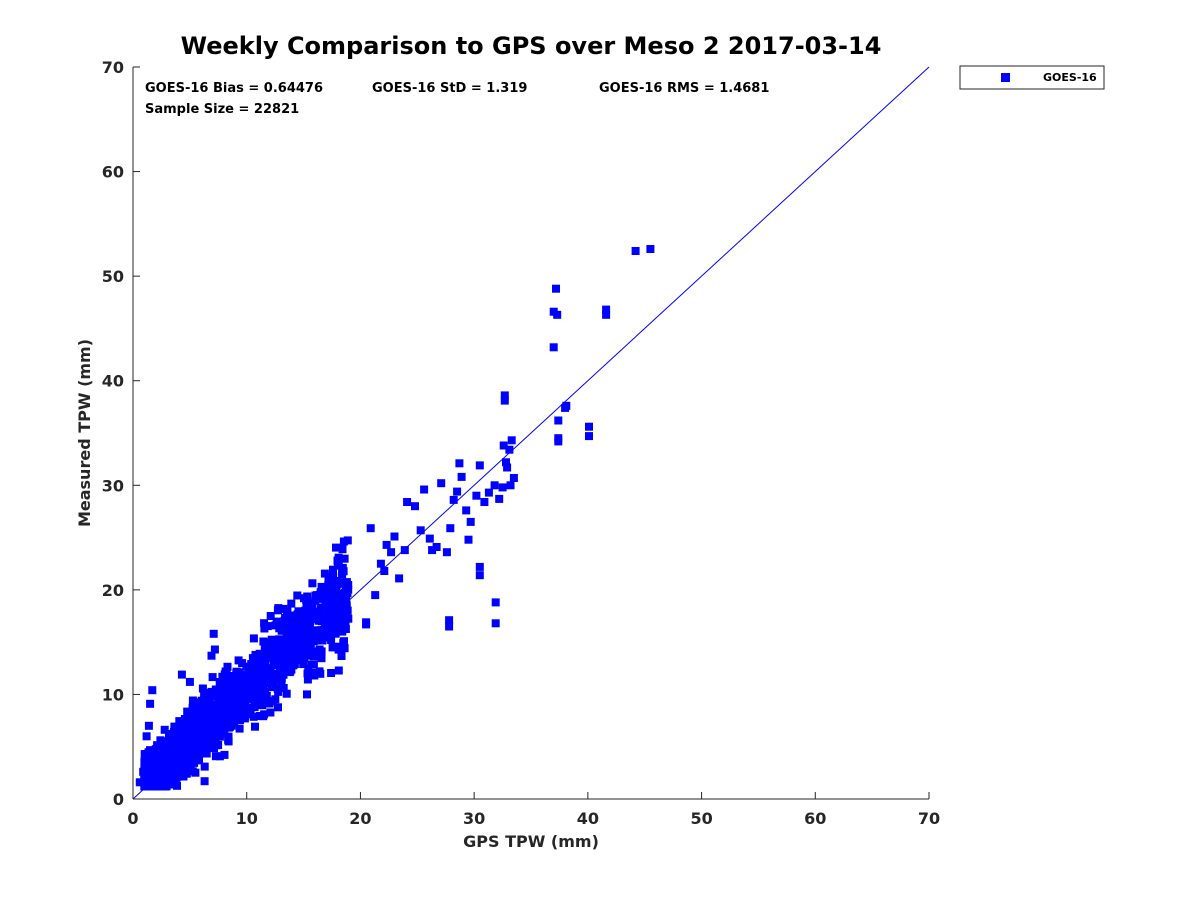 This screenshot has height=900, width=1200. Describe the element at coordinates (113, 485) in the screenshot. I see `y-tick-label: 30` at that location.